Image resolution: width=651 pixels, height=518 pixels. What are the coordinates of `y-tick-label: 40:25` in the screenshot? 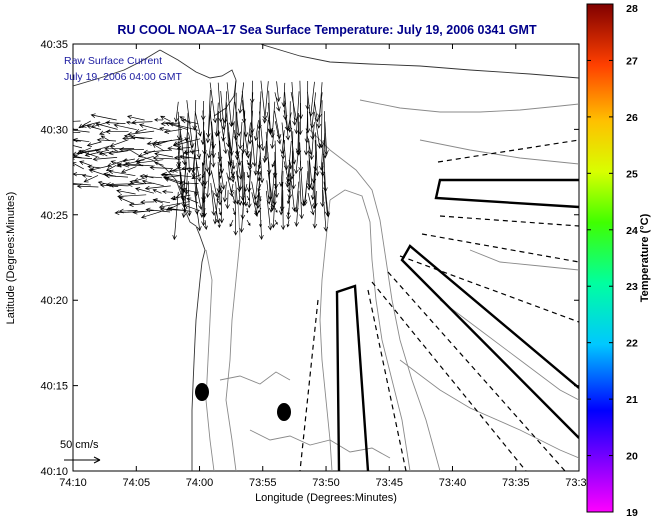 It's located at (54, 216).